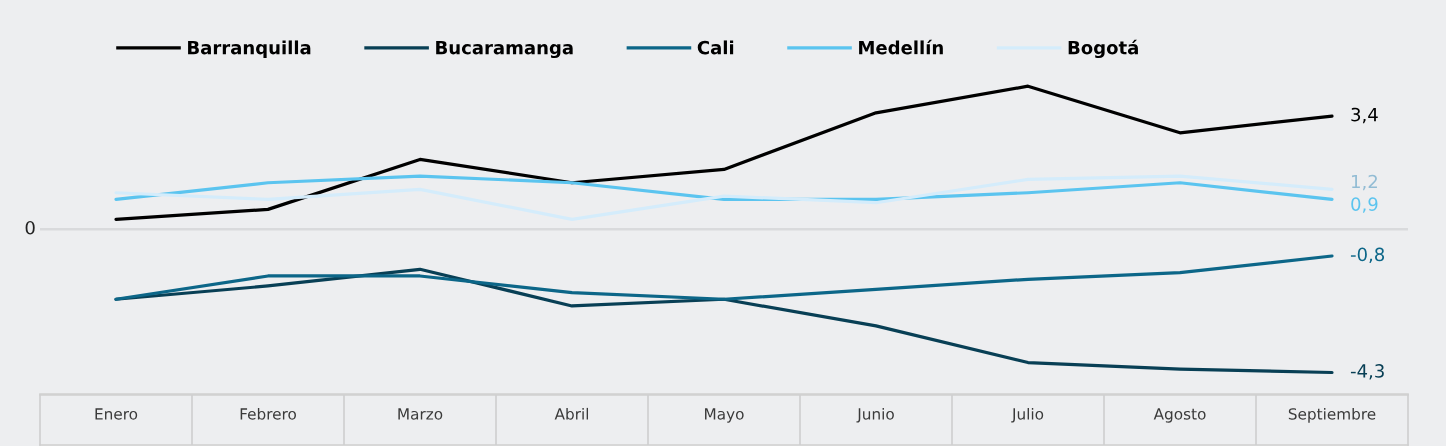  I want to click on x-tick-label: Septiembre, so click(1332, 415).